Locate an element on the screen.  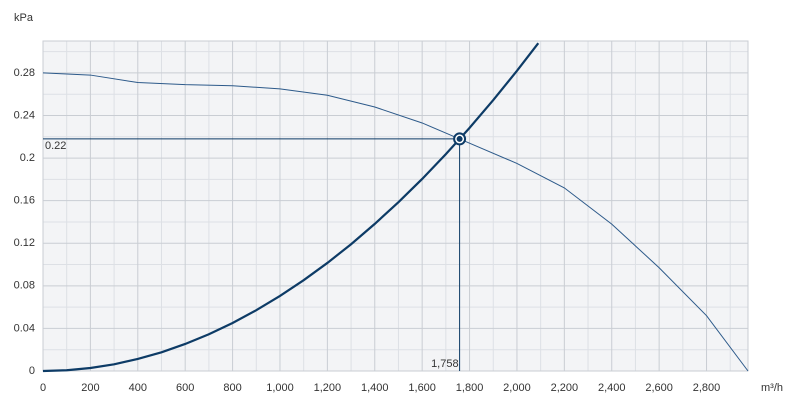
x-tick-label: 0 is located at coordinates (43, 388).